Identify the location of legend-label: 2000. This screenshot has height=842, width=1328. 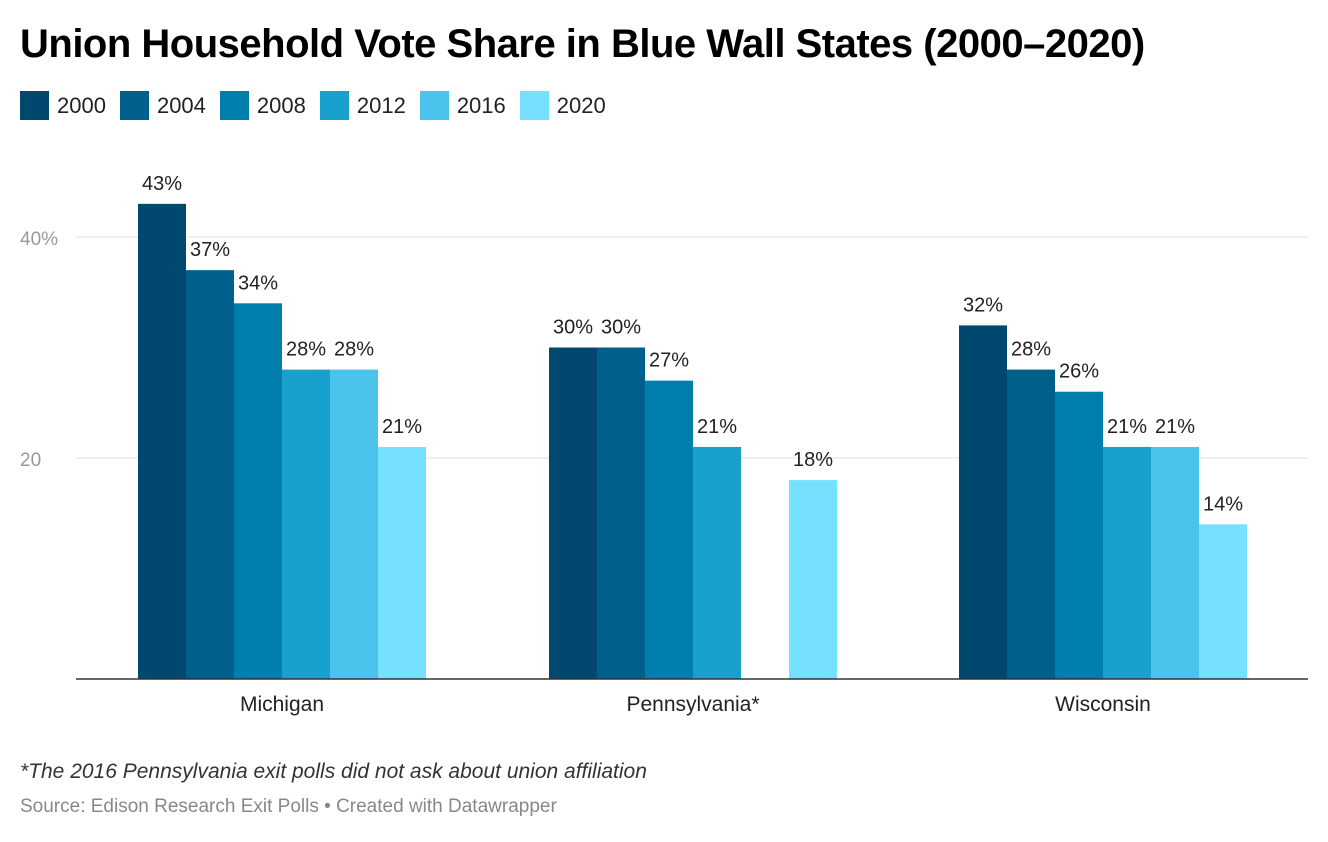
(81, 105).